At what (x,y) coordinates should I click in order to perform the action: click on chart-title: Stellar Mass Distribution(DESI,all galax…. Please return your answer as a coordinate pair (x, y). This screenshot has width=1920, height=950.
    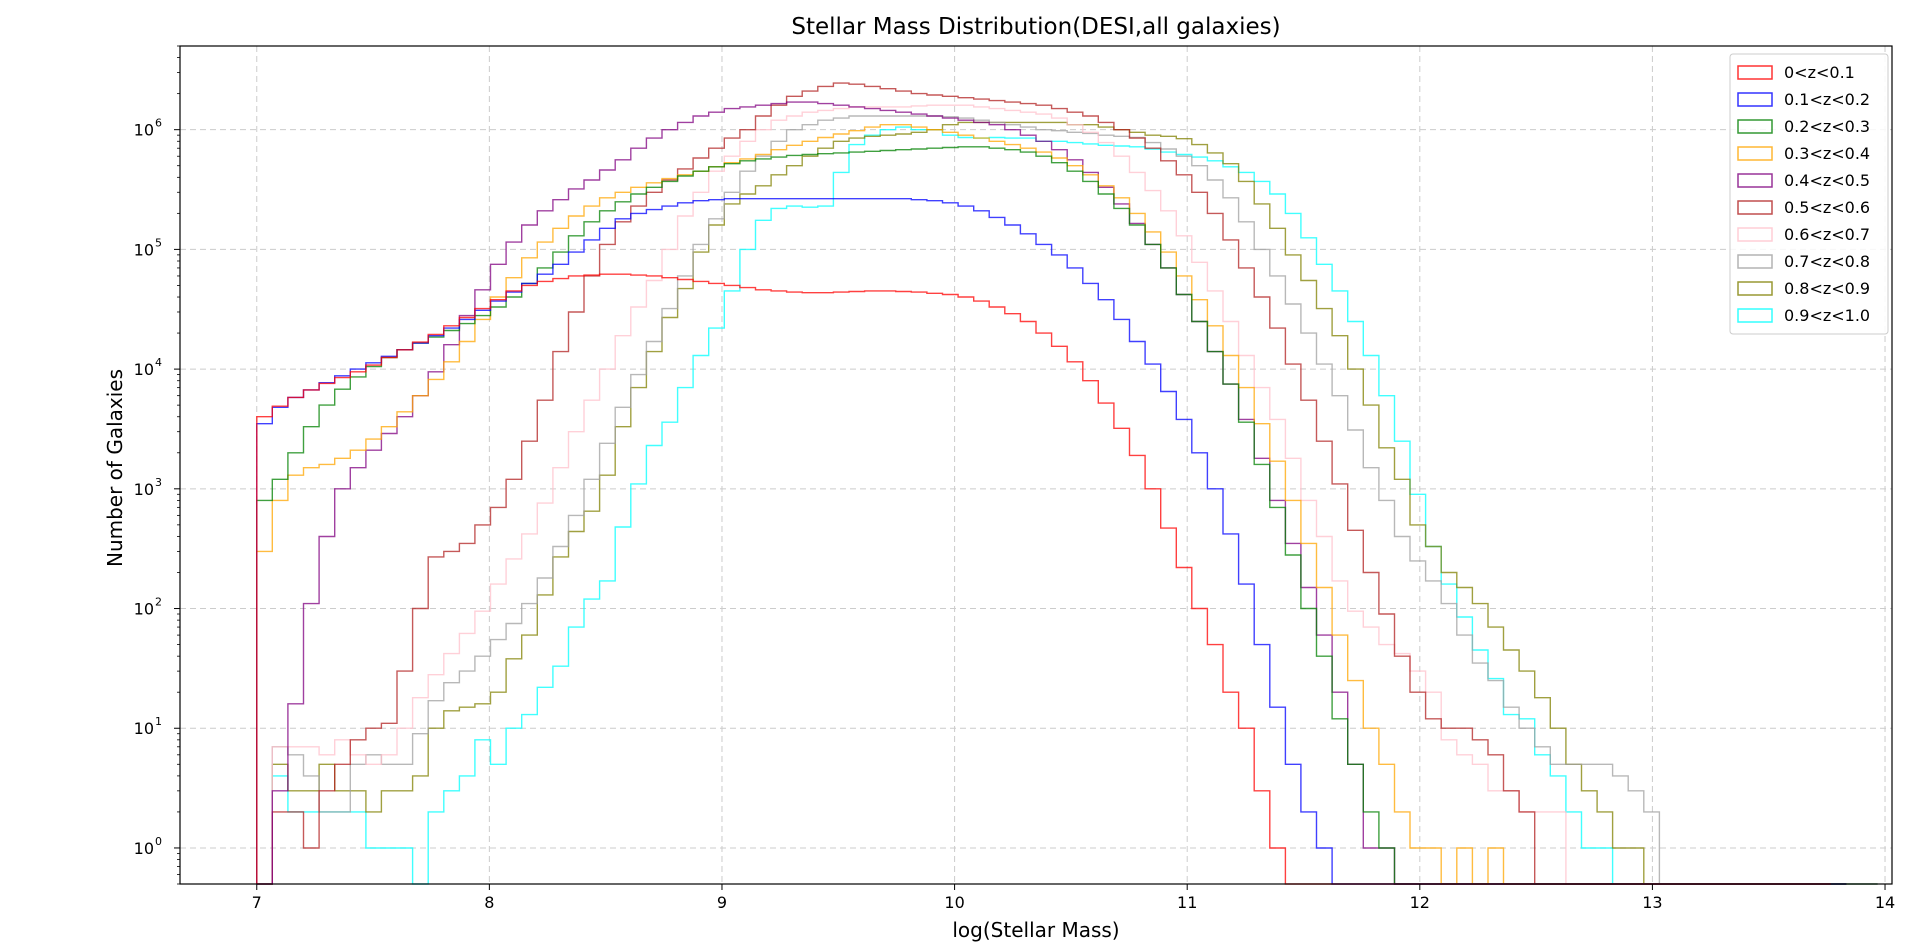
    Looking at the image, I should click on (1035, 27).